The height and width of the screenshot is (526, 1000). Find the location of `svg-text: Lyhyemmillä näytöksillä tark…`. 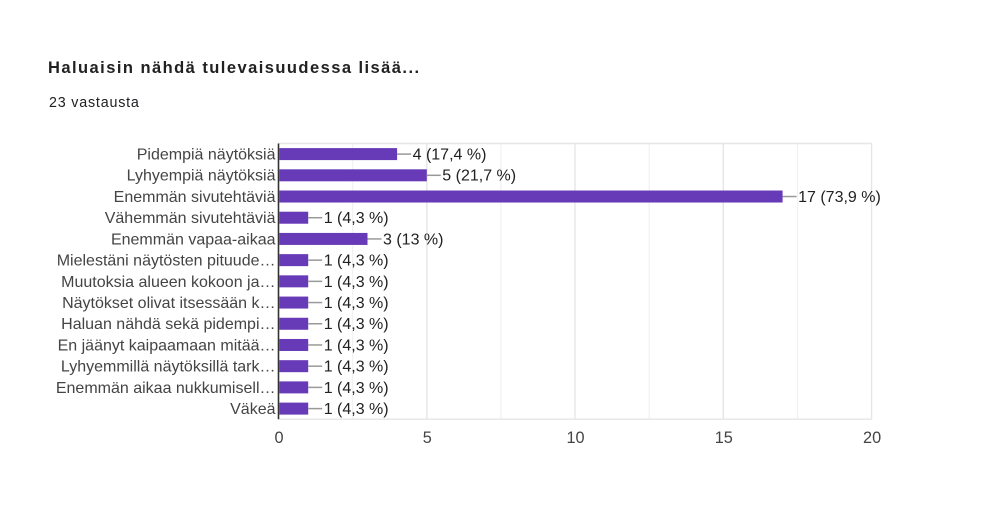

svg-text: Lyhyemmillä näytöksillä tark… is located at coordinates (168, 367).